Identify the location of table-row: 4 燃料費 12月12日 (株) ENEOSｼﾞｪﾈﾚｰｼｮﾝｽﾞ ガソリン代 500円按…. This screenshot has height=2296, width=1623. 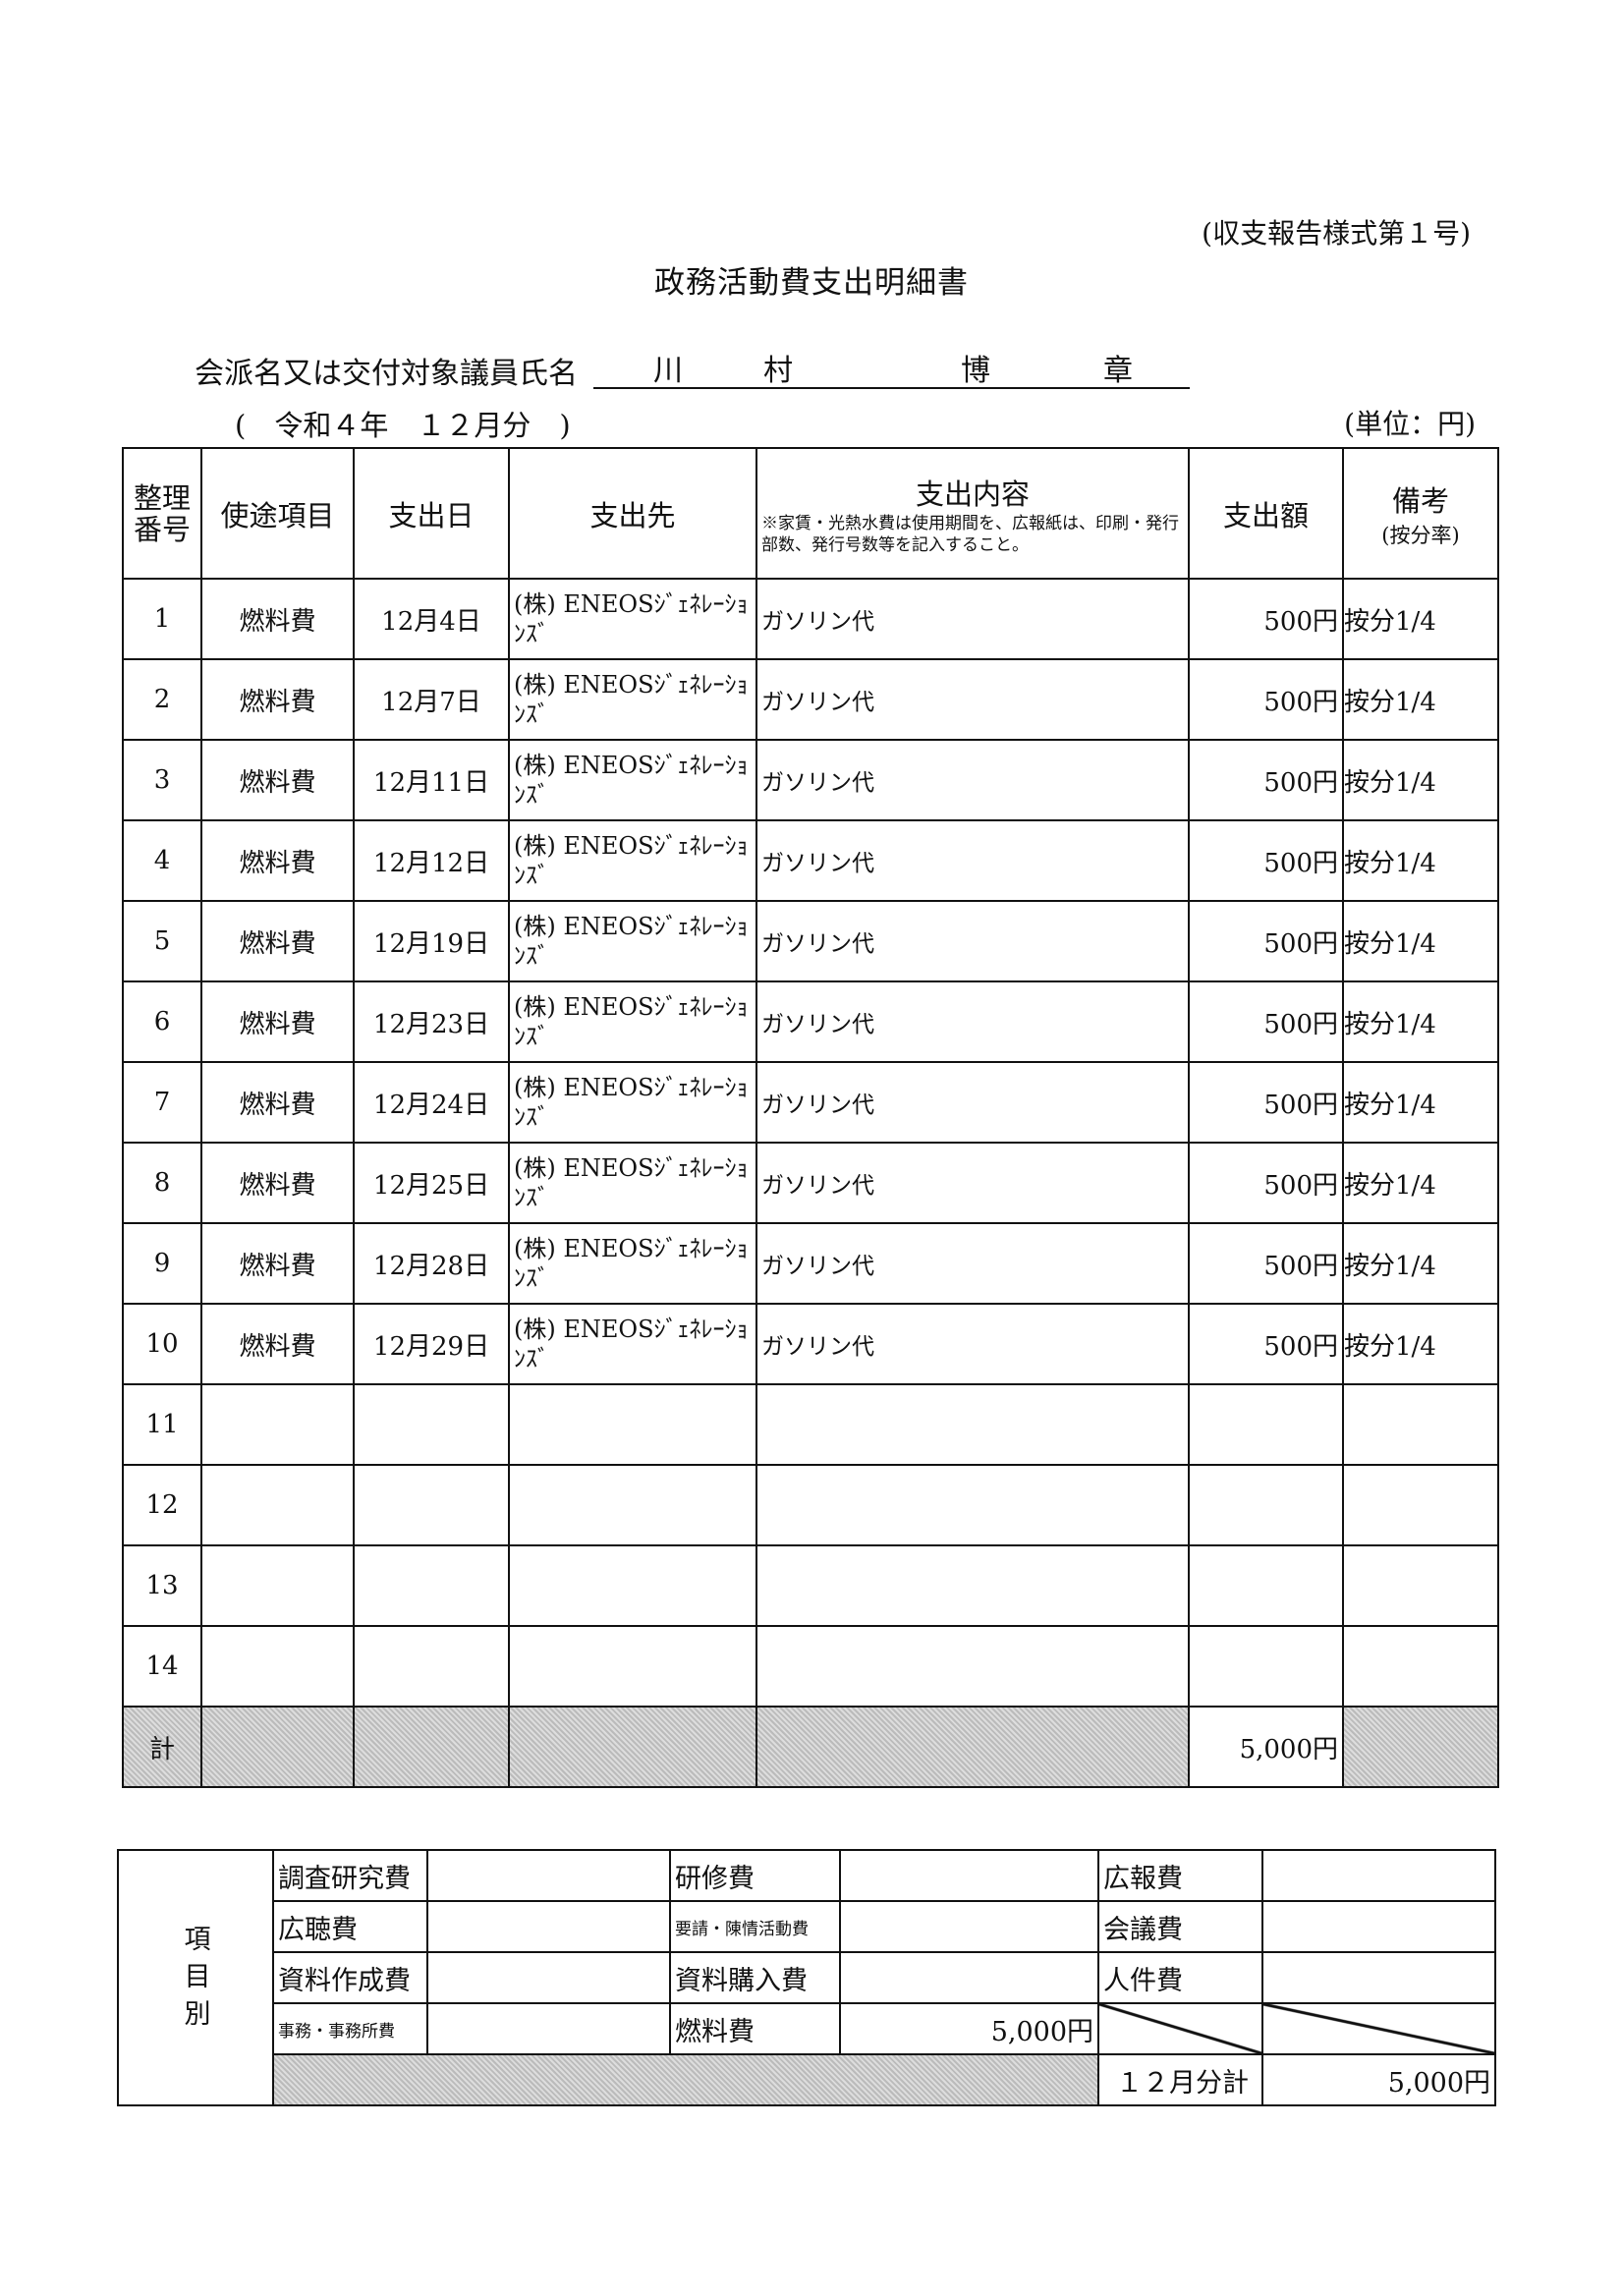
(810, 860).